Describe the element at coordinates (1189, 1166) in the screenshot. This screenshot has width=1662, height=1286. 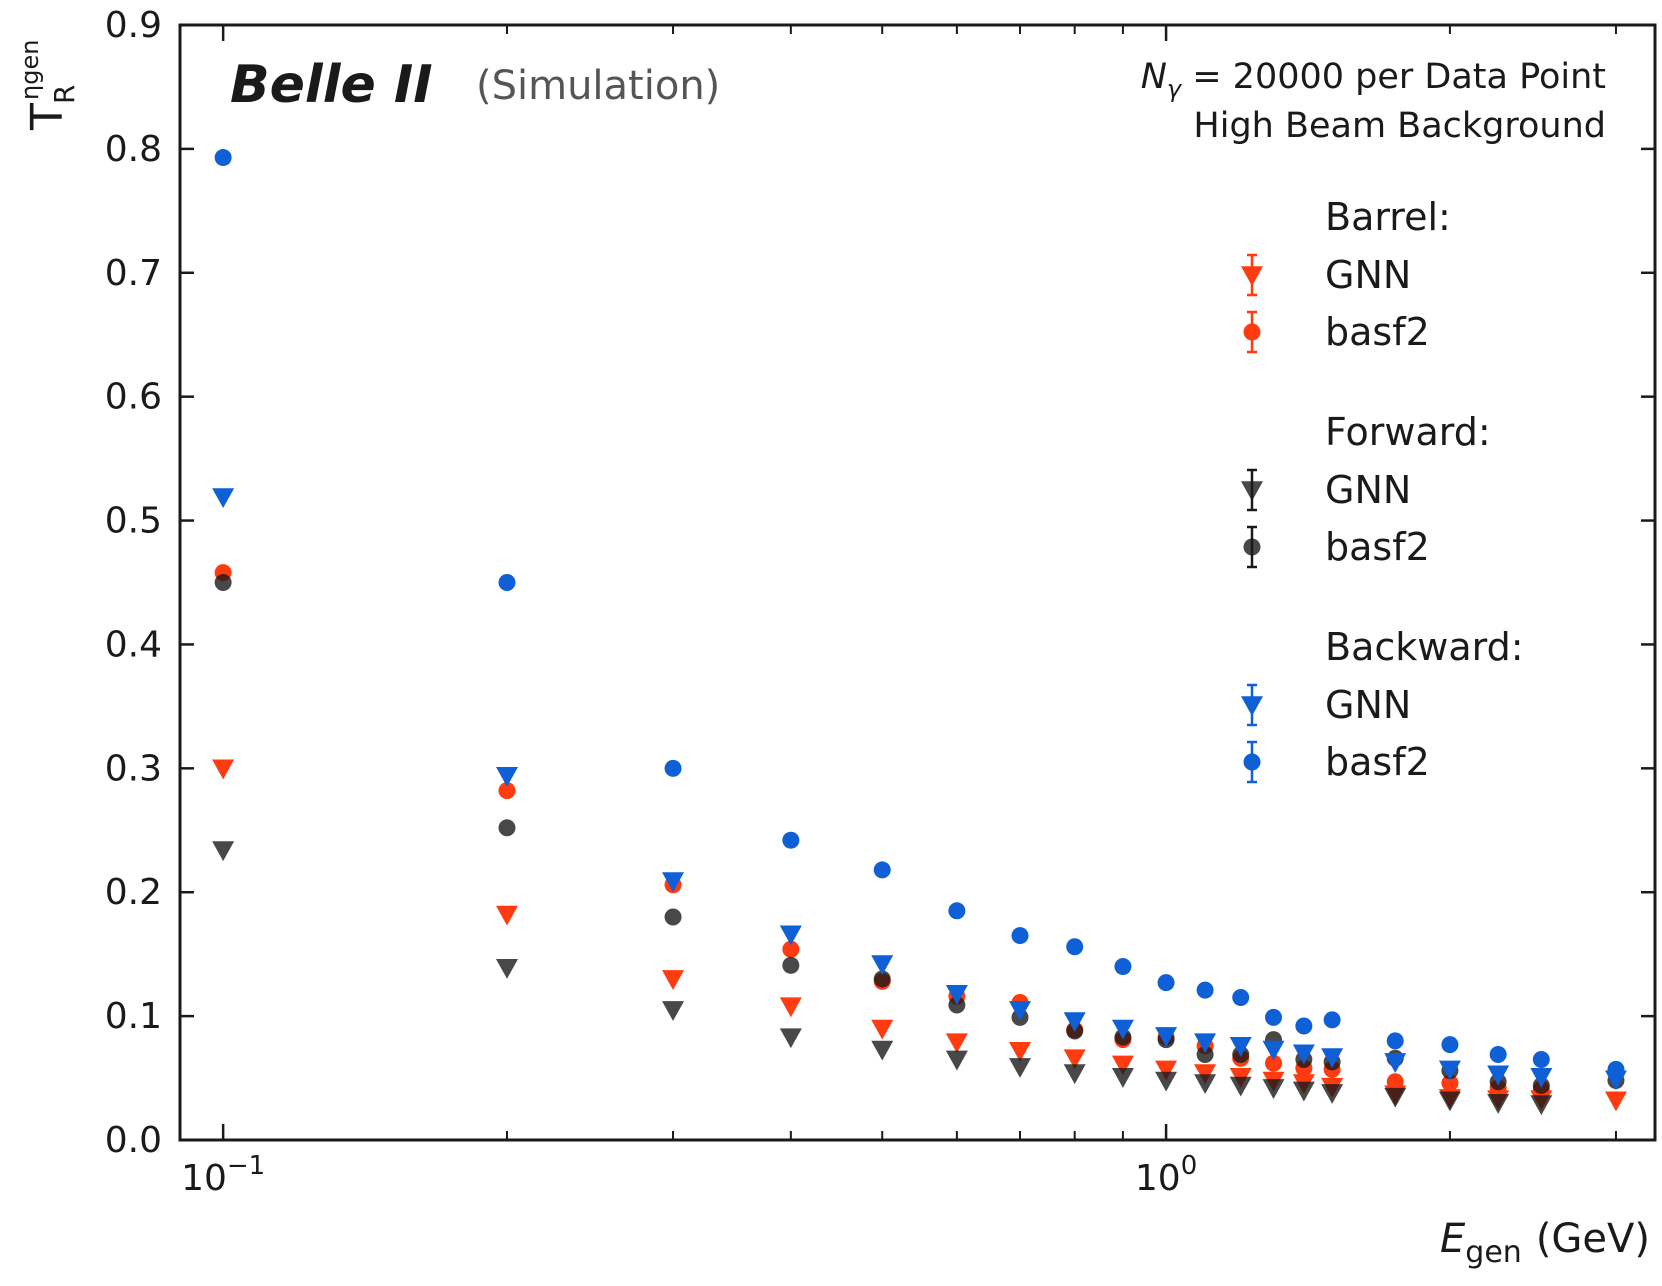
I see `x-tick-label-exponent: 0` at that location.